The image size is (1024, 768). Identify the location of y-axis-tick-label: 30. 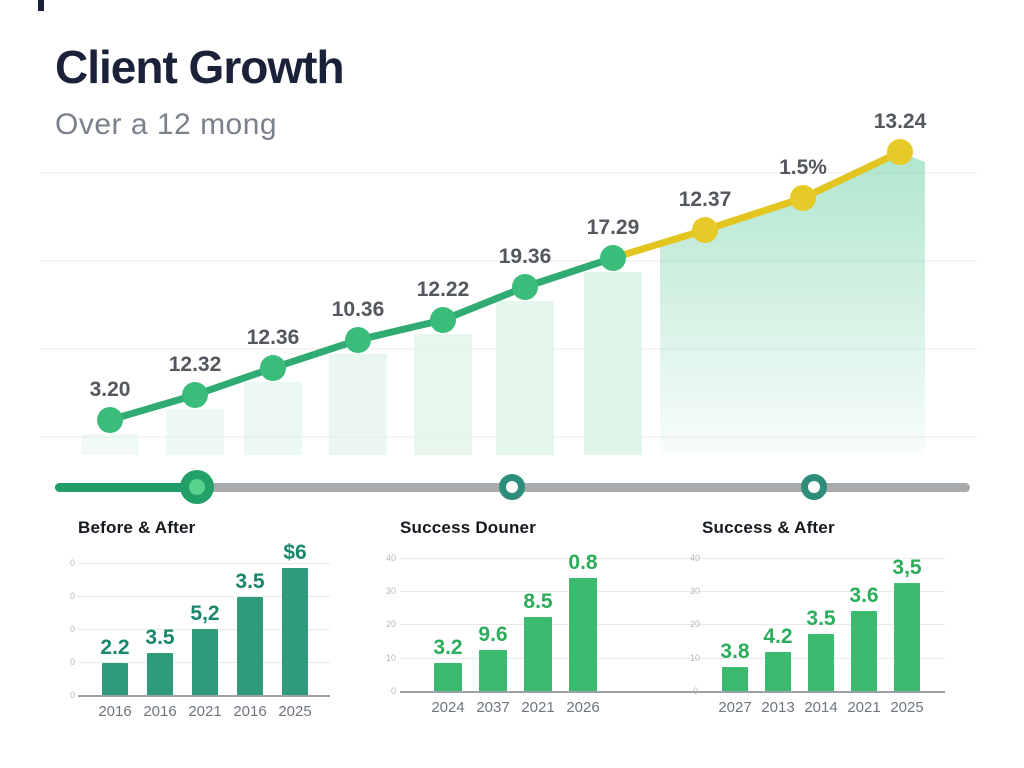
(390, 591).